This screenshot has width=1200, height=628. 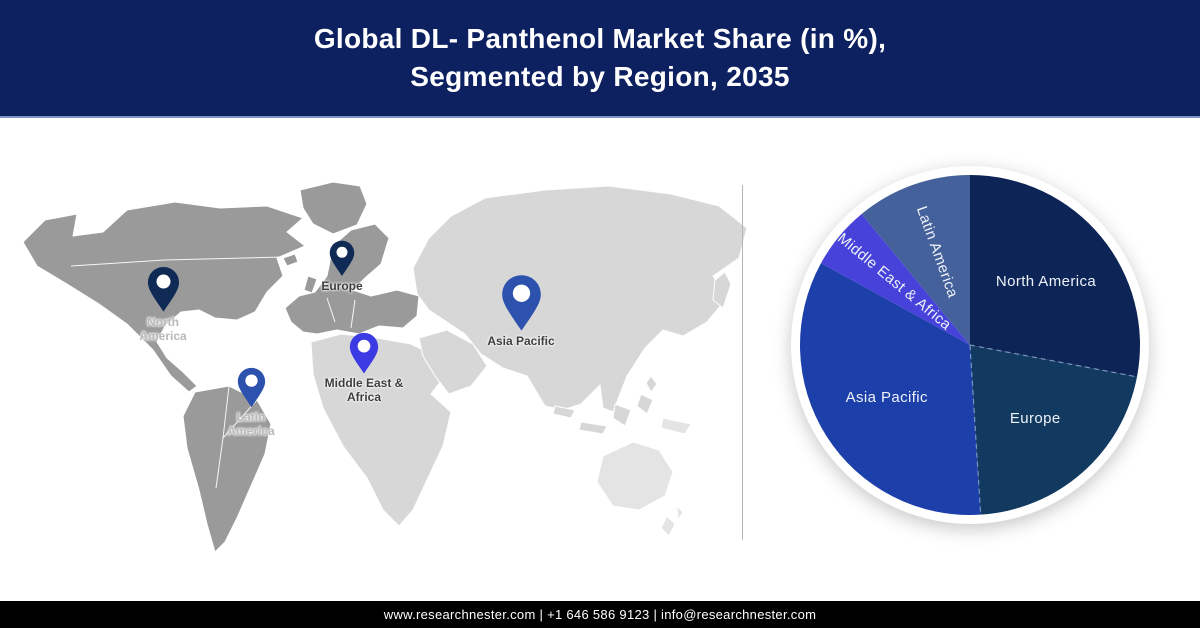 What do you see at coordinates (622, 415) in the screenshot?
I see `island-borneo` at bounding box center [622, 415].